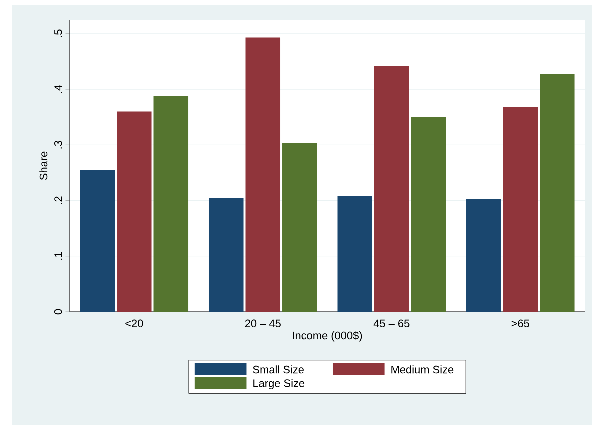 Image resolution: width=592 pixels, height=425 pixels. What do you see at coordinates (327, 336) in the screenshot?
I see `x-axis-title: Income (000$)` at bounding box center [327, 336].